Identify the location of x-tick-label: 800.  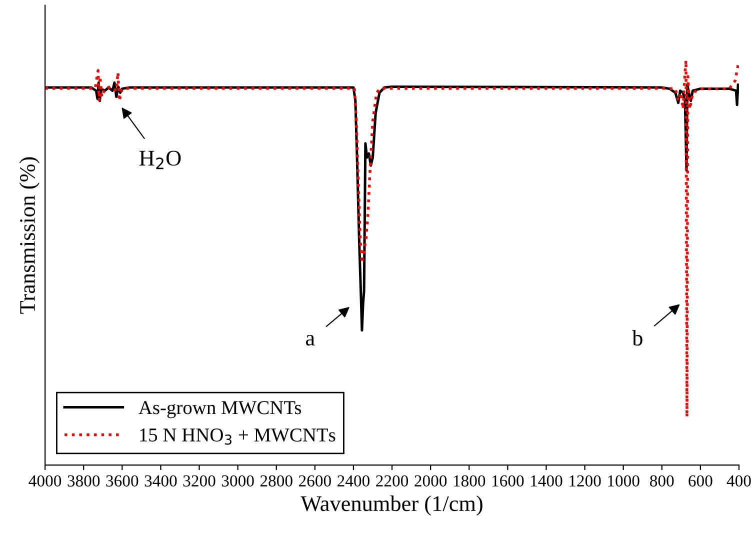
(662, 481).